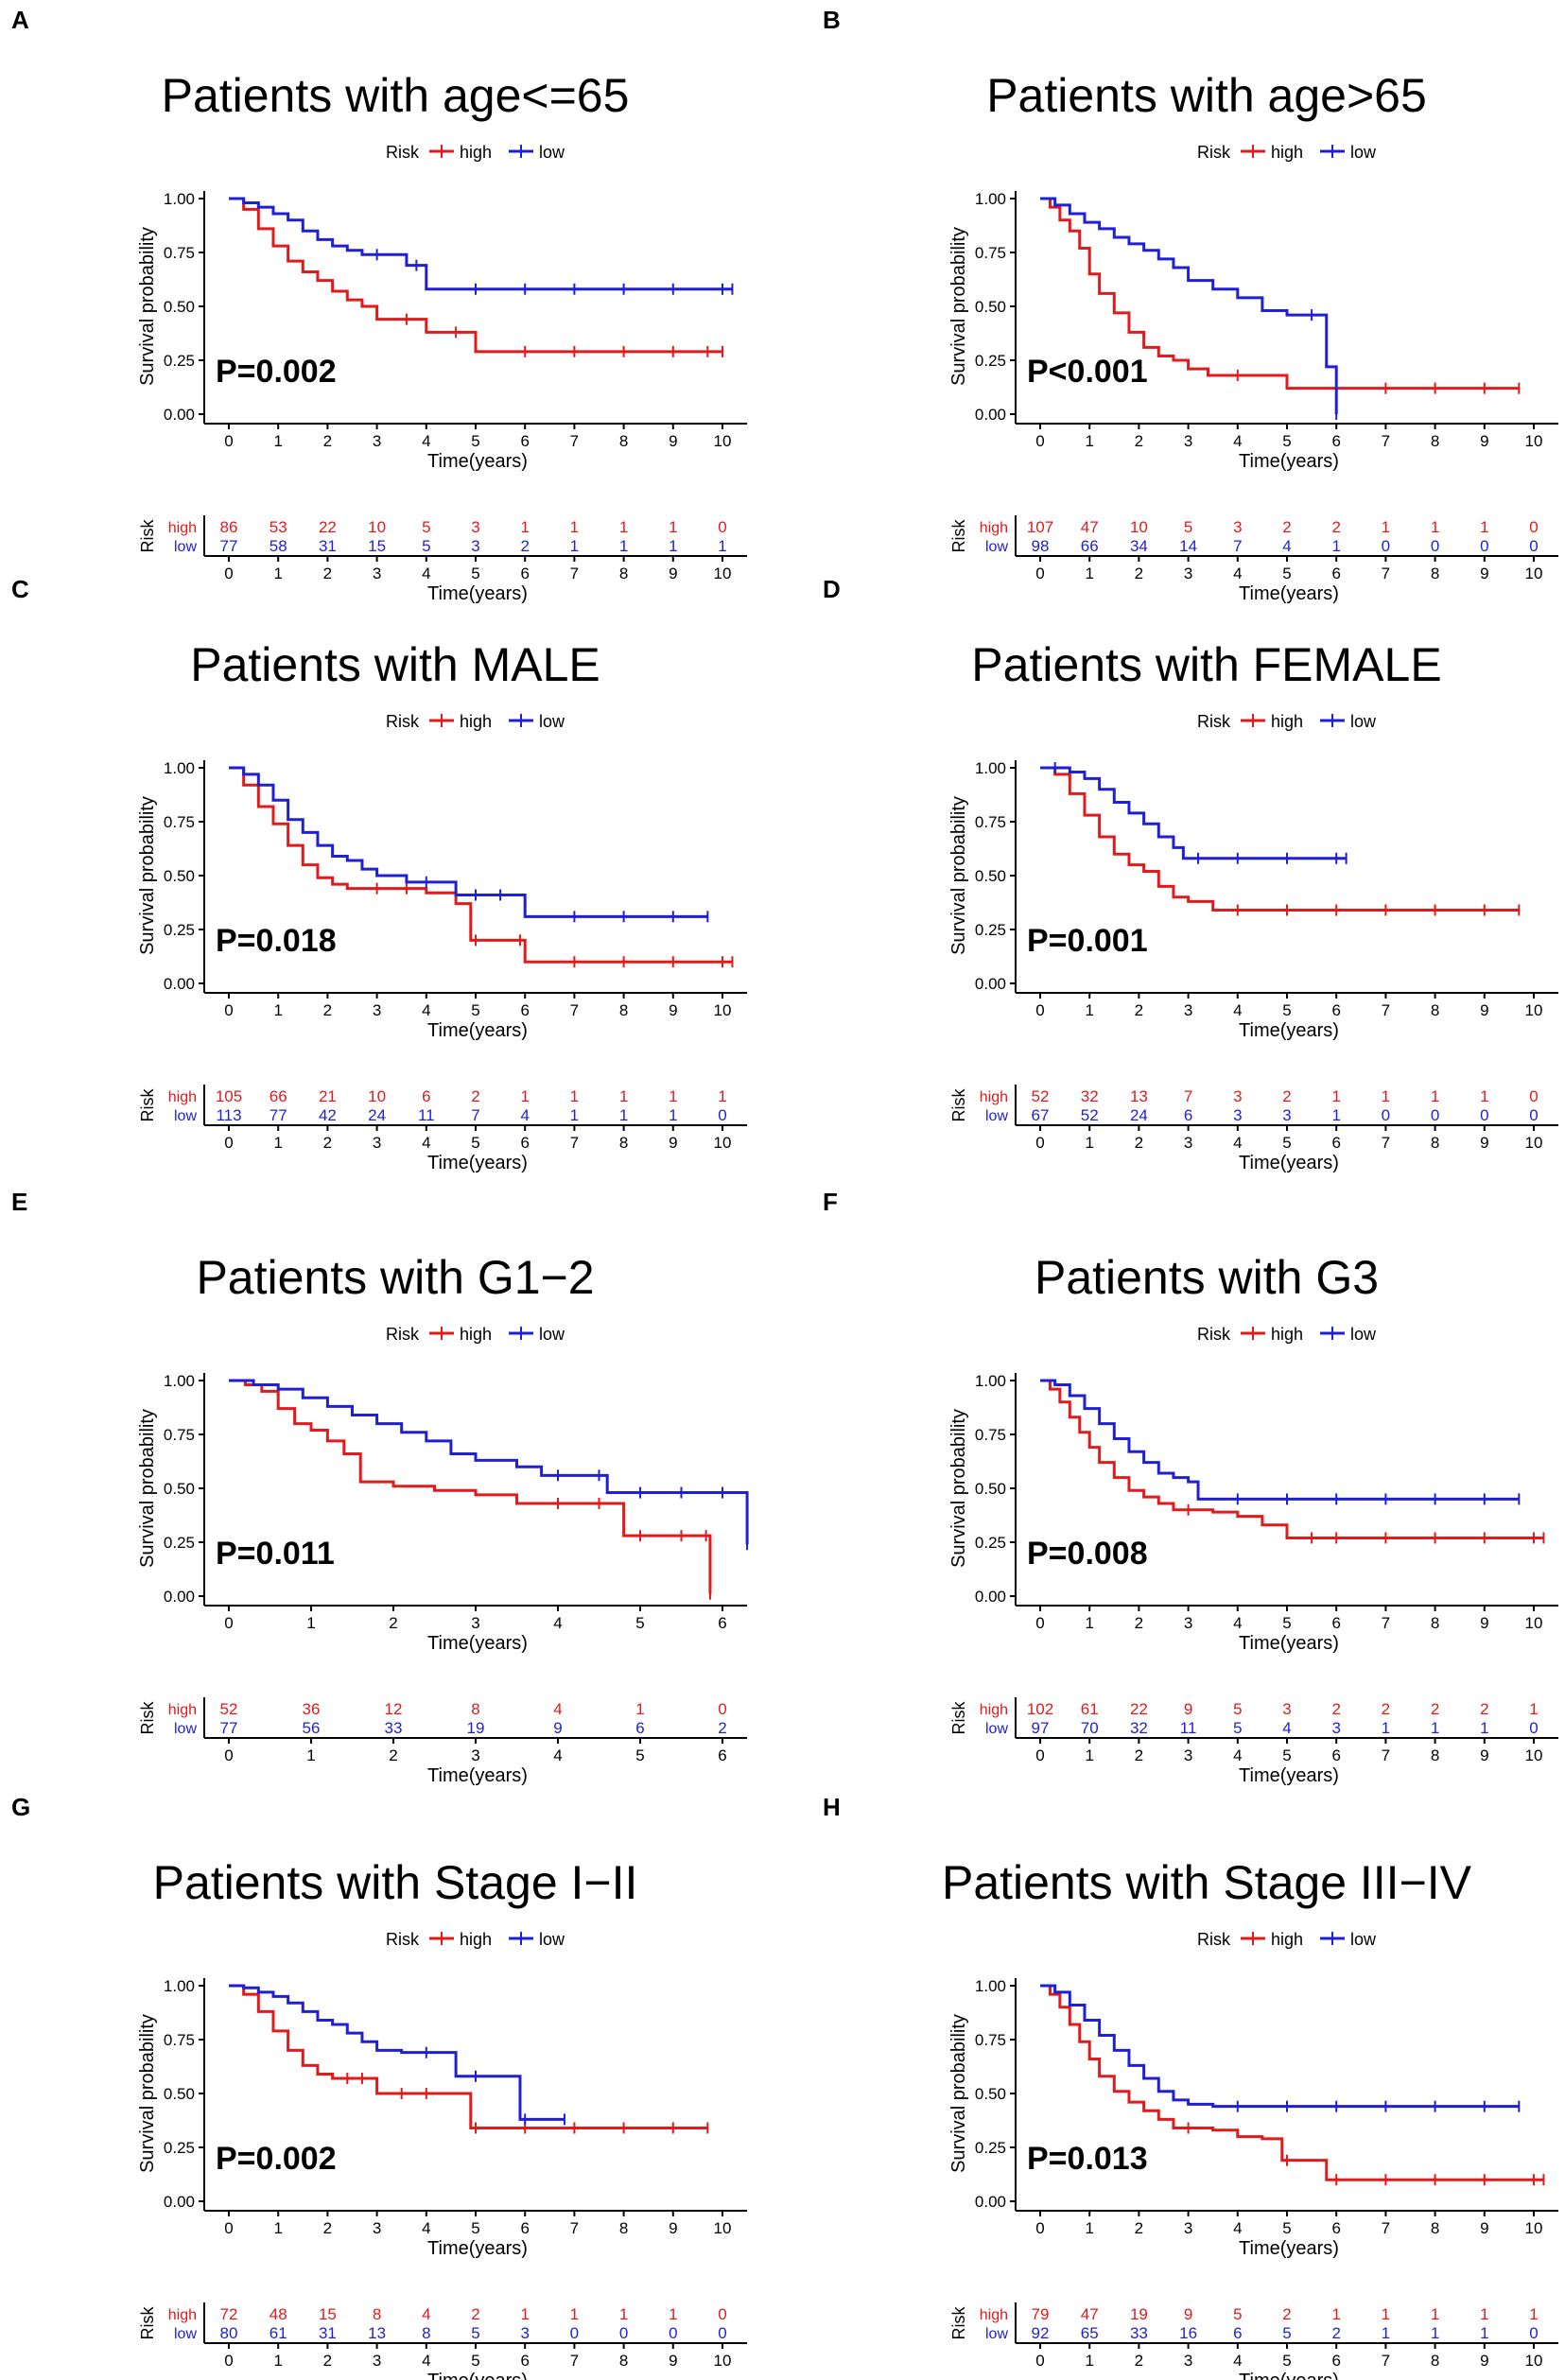 Image resolution: width=1565 pixels, height=2380 pixels. I want to click on legend: Risk high low, so click(476, 1334).